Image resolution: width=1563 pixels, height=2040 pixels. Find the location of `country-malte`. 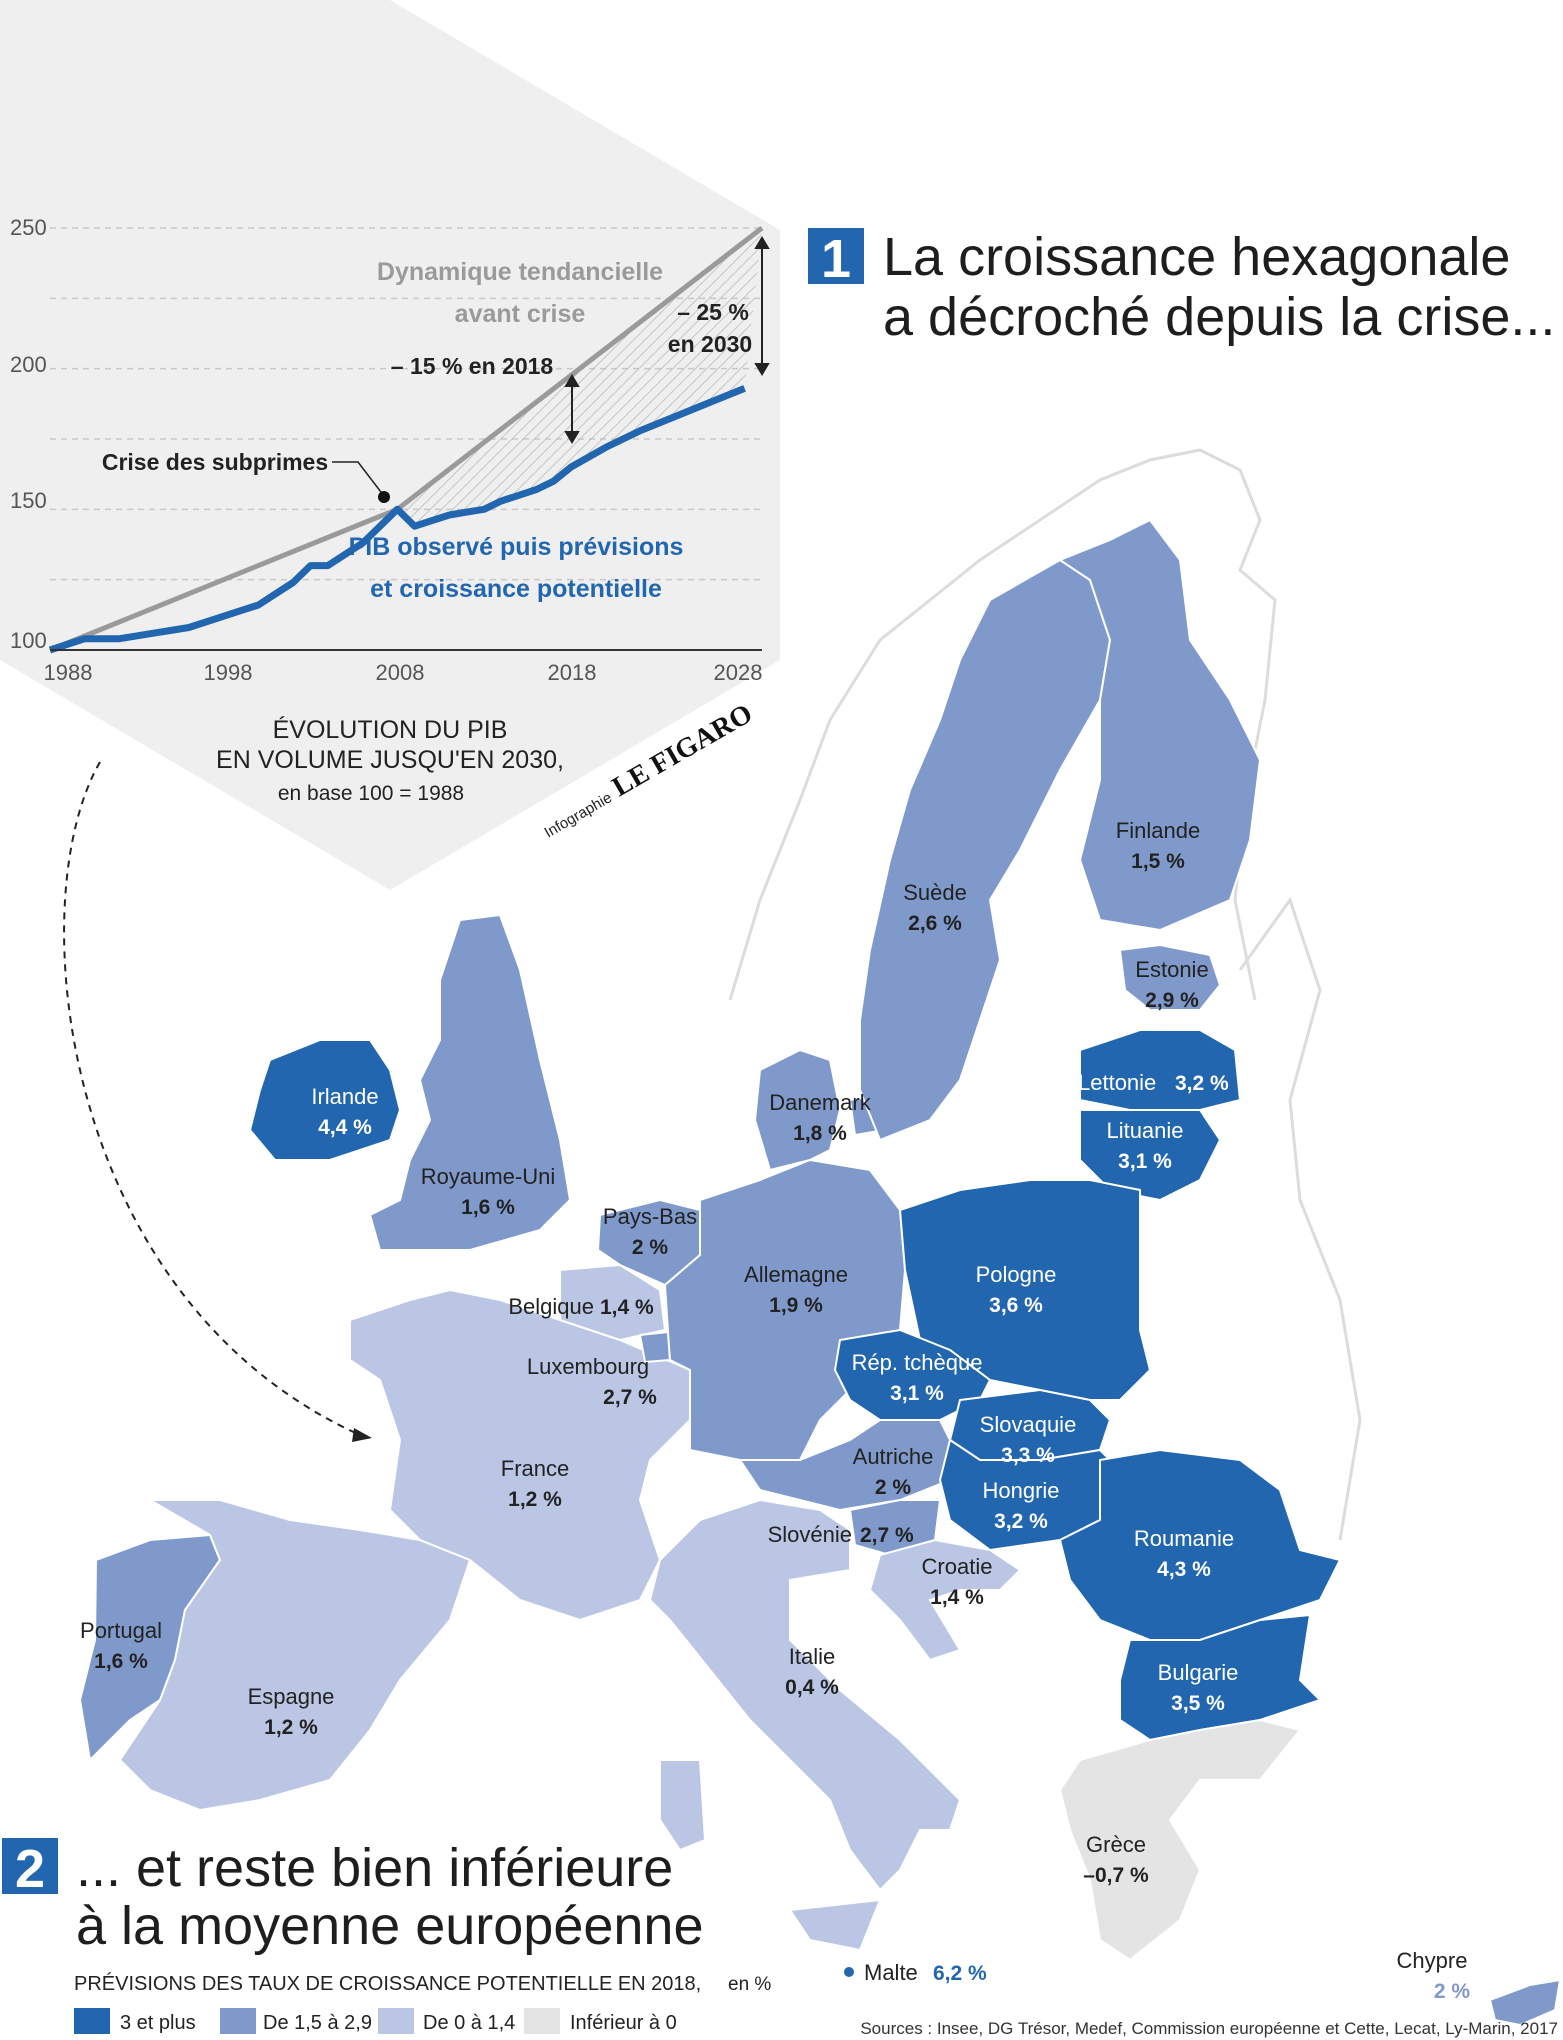

country-malte is located at coordinates (849, 1972).